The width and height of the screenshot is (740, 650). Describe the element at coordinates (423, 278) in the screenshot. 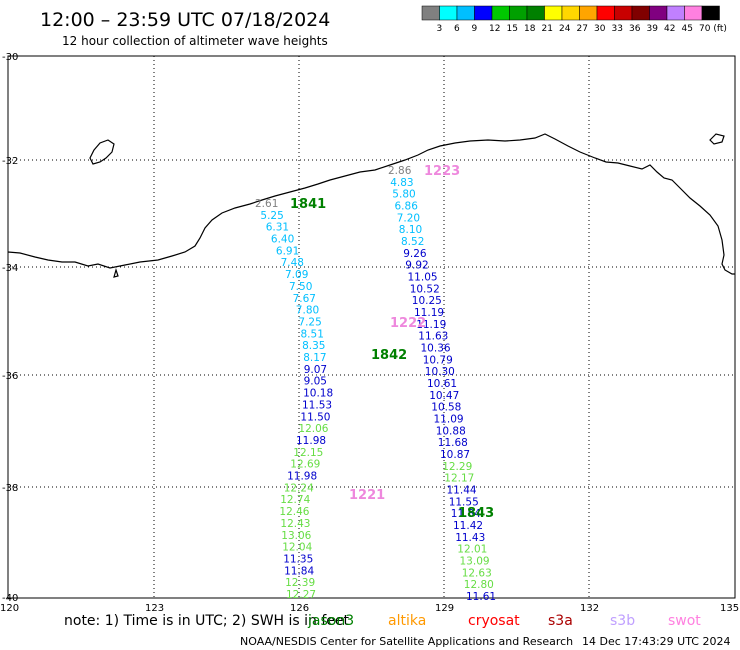

I see `wave-height-value: 11.05` at that location.